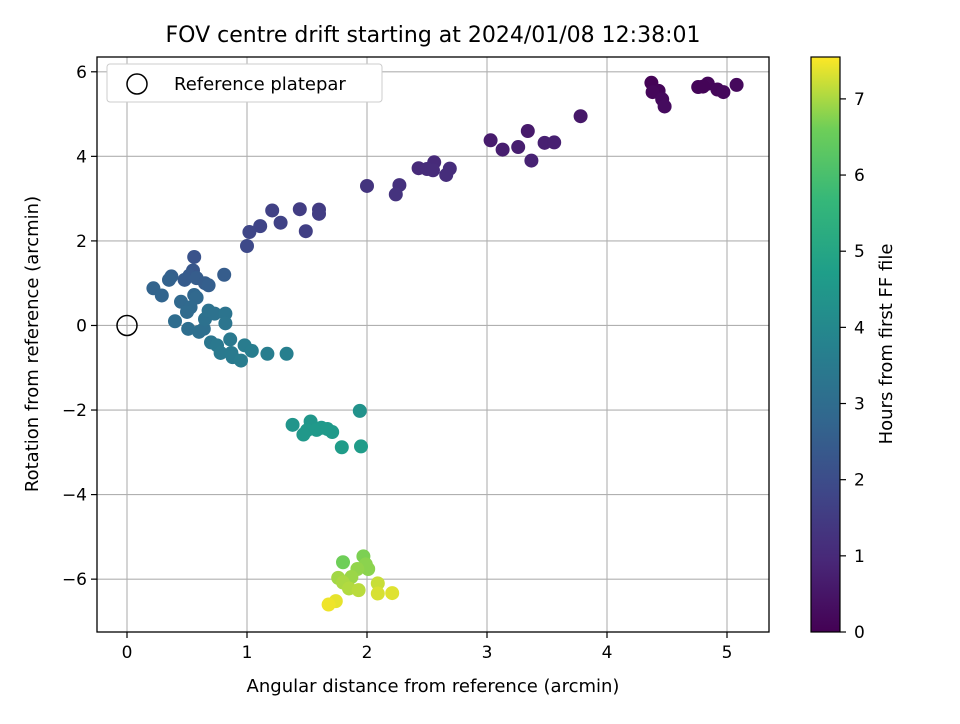 Image resolution: width=960 pixels, height=724 pixels. Describe the element at coordinates (859, 252) in the screenshot. I see `colorbar-tick-label: 5` at that location.